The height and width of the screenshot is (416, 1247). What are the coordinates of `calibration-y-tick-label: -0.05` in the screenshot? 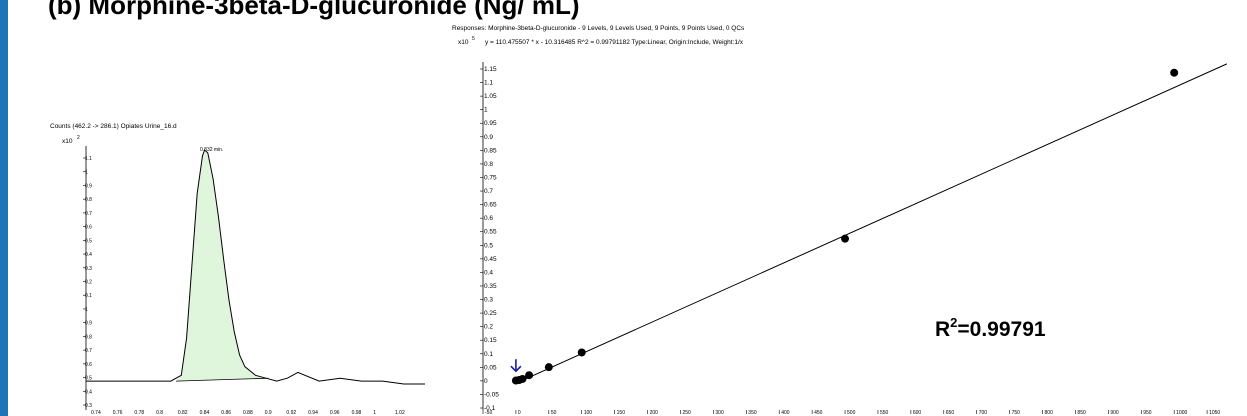 It's located at (491, 394).